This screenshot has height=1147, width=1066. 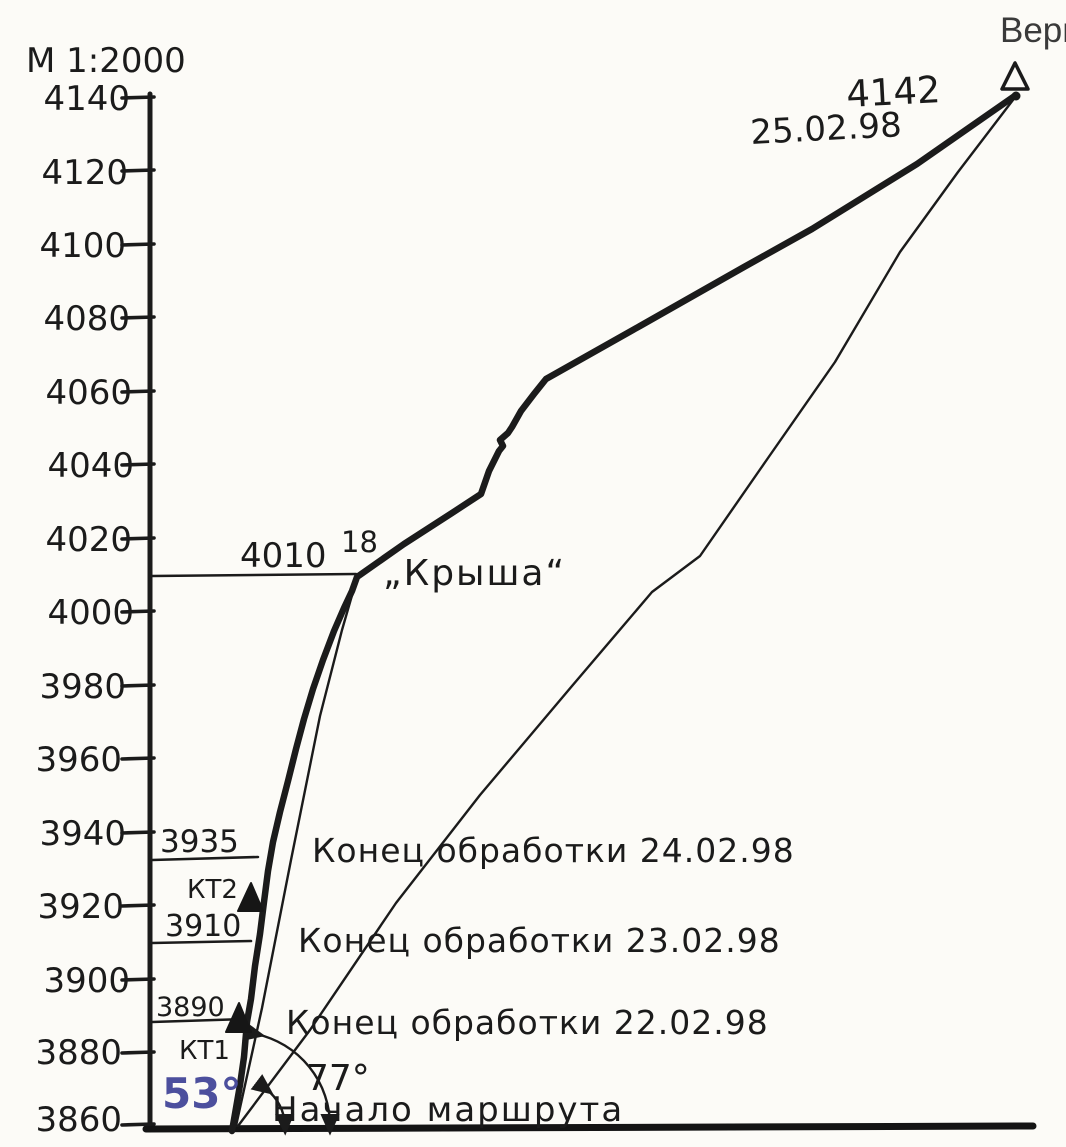 I want to click on tick-label-4020: 4020, so click(x=88, y=540).